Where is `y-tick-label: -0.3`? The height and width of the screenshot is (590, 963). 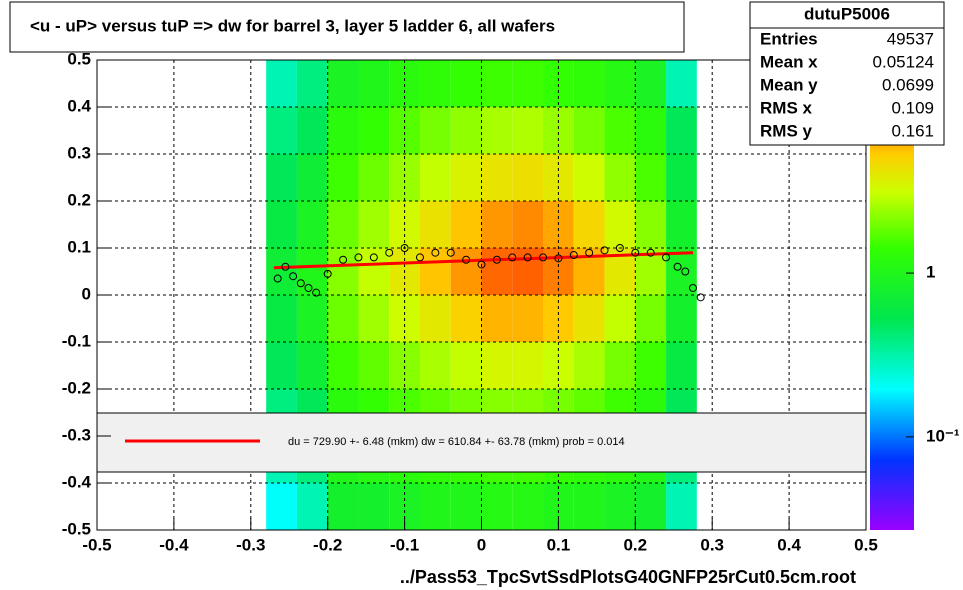 y-tick-label: -0.3 is located at coordinates (76, 434).